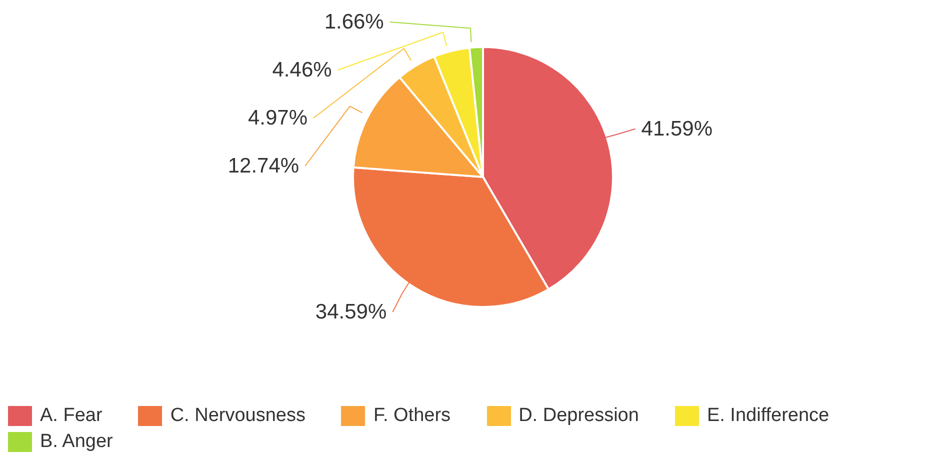 Image resolution: width=943 pixels, height=468 pixels. Describe the element at coordinates (354, 22) in the screenshot. I see `data-label: 1.66%` at that location.